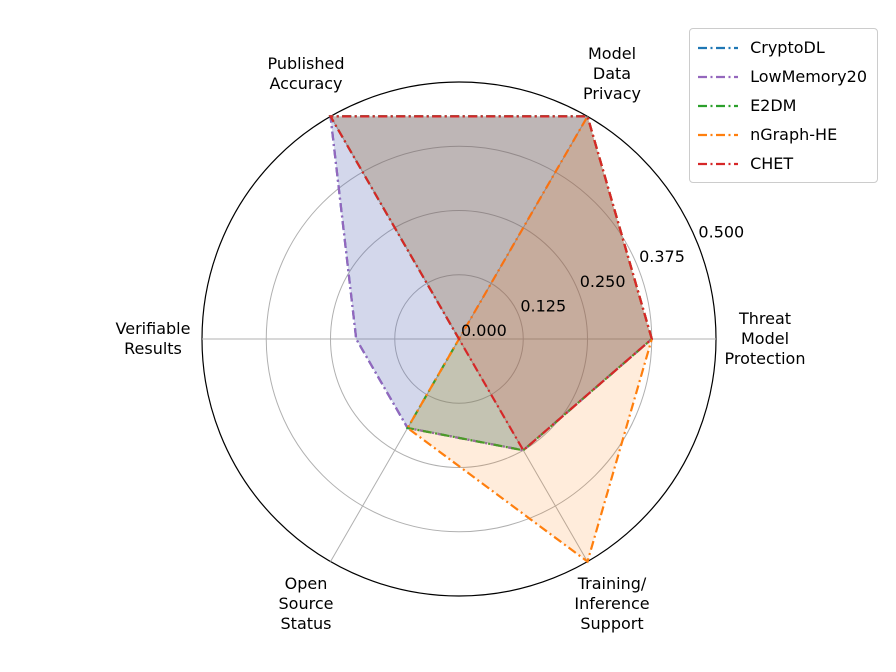 This screenshot has width=896, height=672. What do you see at coordinates (773, 105) in the screenshot?
I see `legend-label: E2DM` at bounding box center [773, 105].